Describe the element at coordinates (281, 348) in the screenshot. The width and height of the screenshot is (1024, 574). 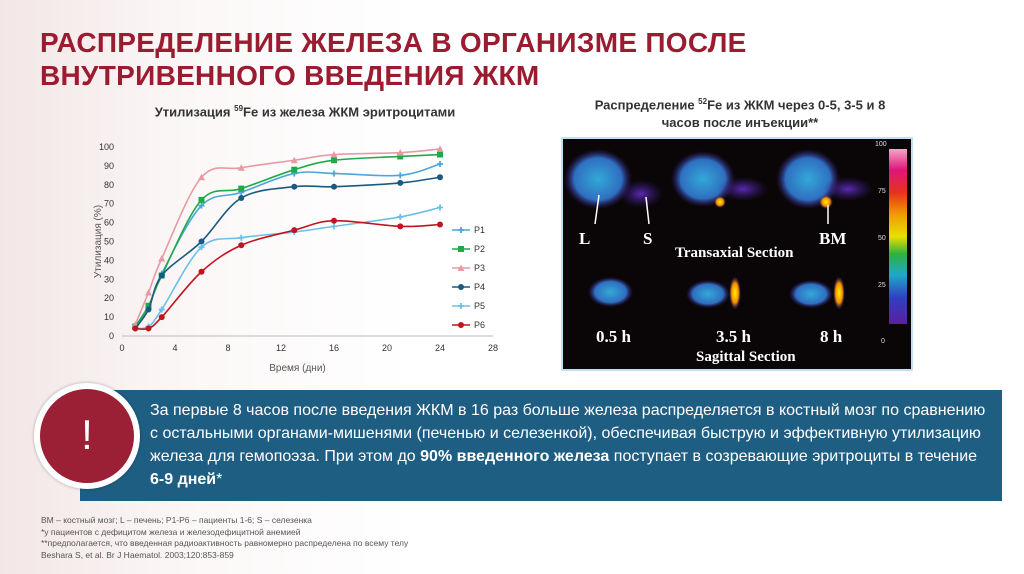
I see `x-tick-label: 12` at that location.